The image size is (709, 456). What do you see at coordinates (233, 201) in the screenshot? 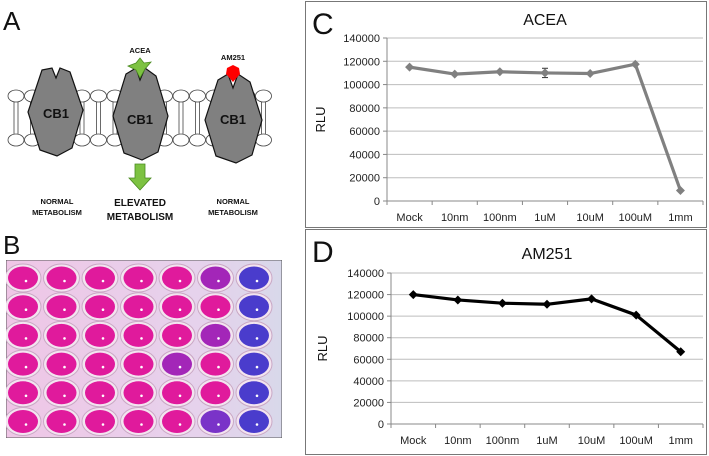
I see `right-caption-line1: NORMAL` at bounding box center [233, 201].